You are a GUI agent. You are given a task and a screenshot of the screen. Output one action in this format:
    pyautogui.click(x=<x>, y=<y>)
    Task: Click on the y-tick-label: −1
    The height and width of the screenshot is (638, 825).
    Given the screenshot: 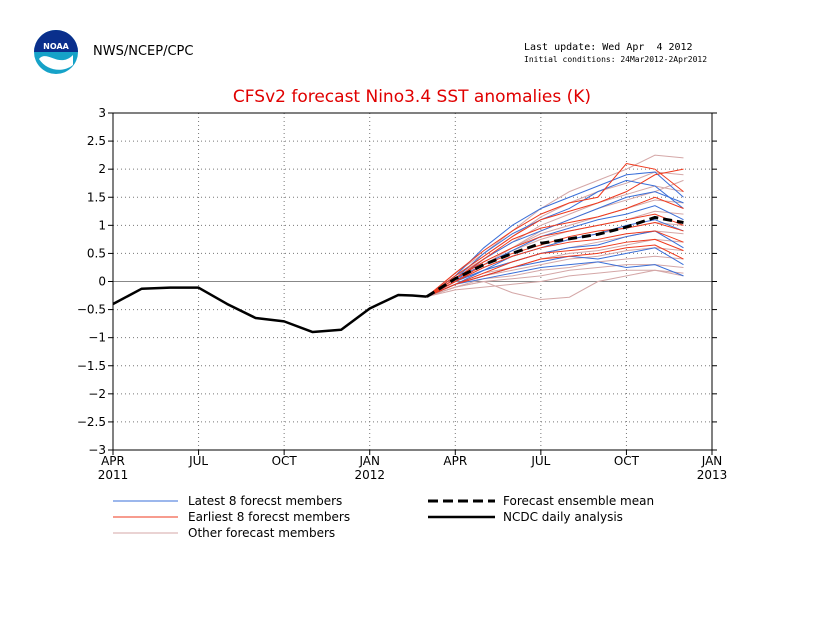 What is the action you would take?
    pyautogui.click(x=97, y=338)
    